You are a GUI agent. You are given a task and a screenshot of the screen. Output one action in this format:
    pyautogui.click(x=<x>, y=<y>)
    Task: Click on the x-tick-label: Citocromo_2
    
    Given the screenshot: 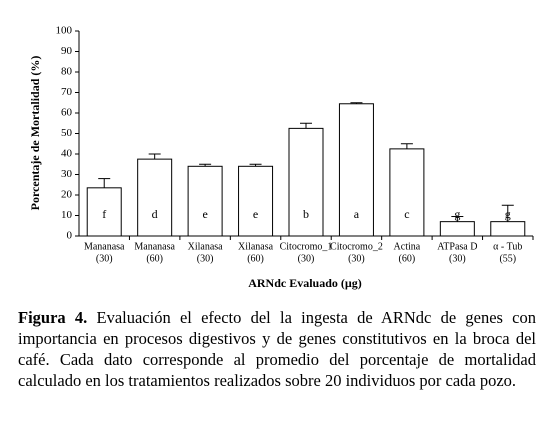 What is the action you would take?
    pyautogui.click(x=356, y=246)
    